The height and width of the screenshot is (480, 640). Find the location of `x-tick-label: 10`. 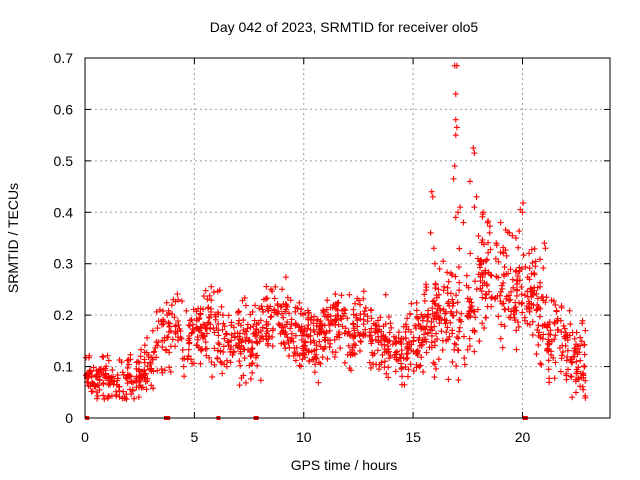

x-tick-label: 10 is located at coordinates (304, 437).